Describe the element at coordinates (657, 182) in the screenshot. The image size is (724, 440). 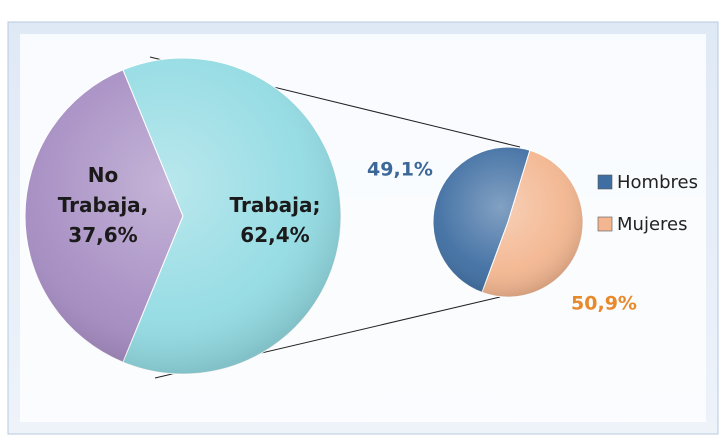
I see `legend-label: Hombres` at that location.